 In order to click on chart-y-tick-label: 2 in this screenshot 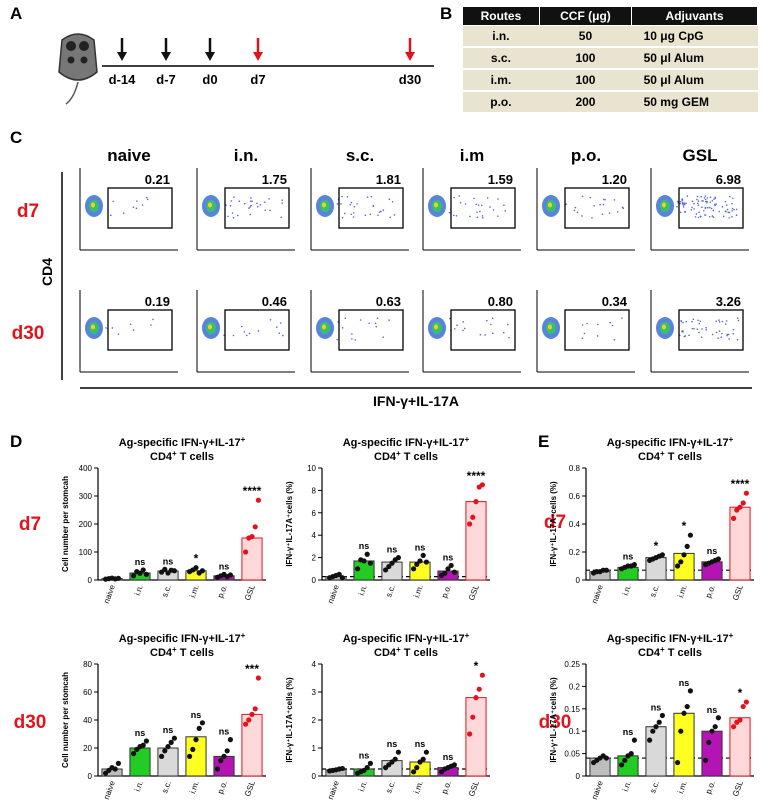, I will do `click(314, 558)`.